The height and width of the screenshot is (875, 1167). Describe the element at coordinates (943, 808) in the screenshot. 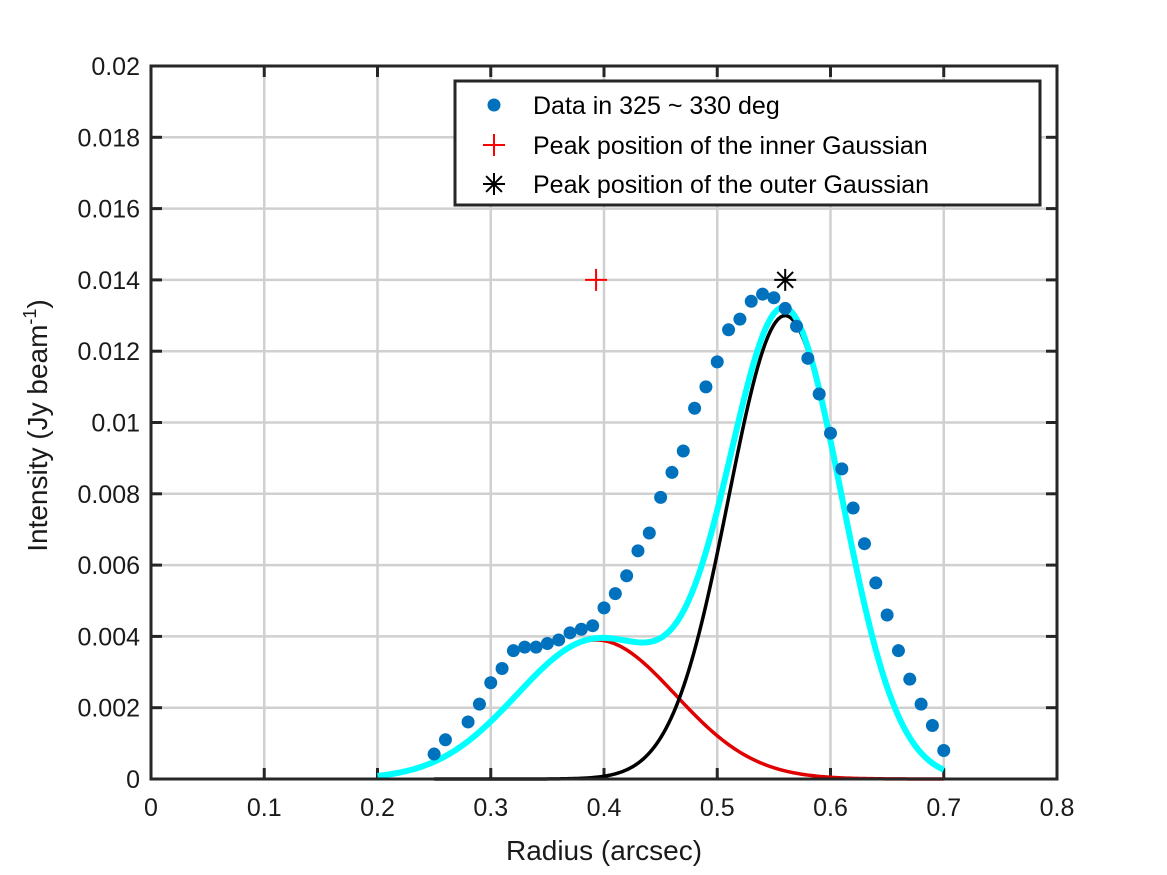

I see `x-tick-label: 0.7` at that location.